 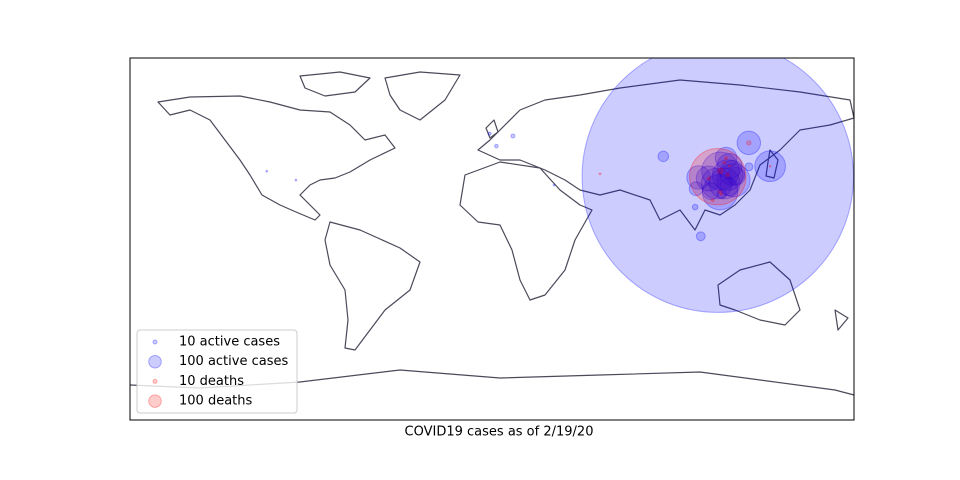 I want to click on legend-label: 10 active cases, so click(x=229, y=342).